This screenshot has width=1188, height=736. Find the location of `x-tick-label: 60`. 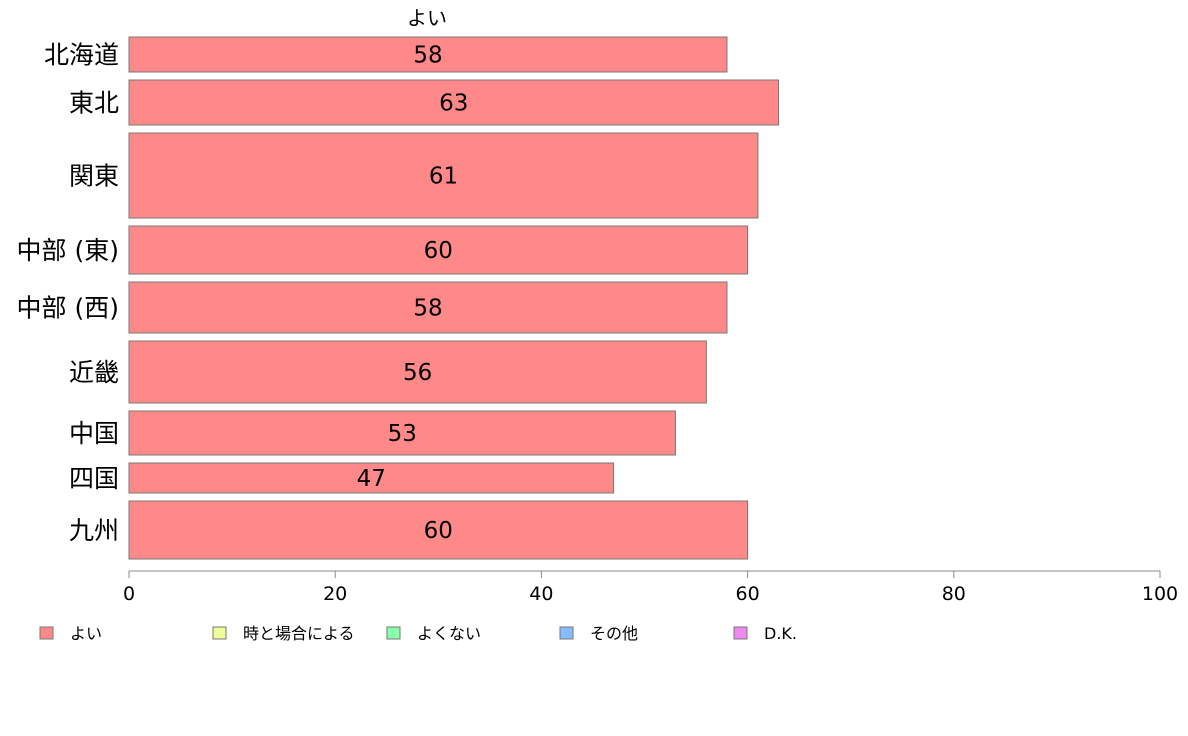

x-tick-label: 60 is located at coordinates (748, 594).